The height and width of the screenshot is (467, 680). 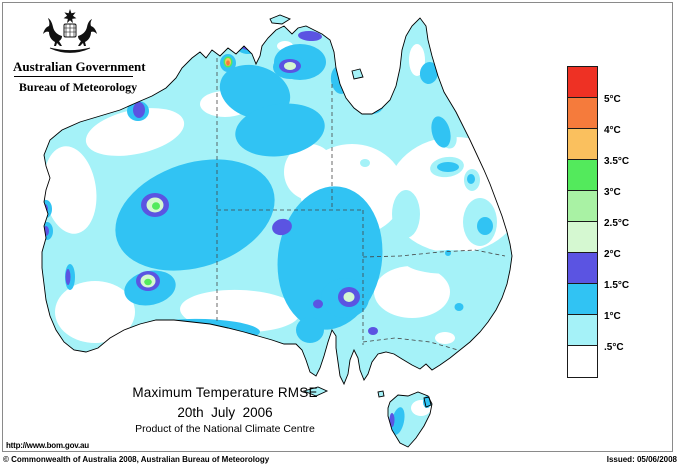 I want to click on map-title: Maximum Temperature RMSE, so click(x=225, y=392).